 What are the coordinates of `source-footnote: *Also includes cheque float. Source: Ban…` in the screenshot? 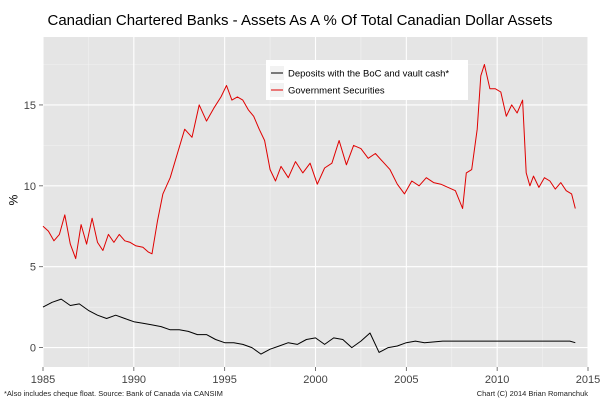 It's located at (113, 393).